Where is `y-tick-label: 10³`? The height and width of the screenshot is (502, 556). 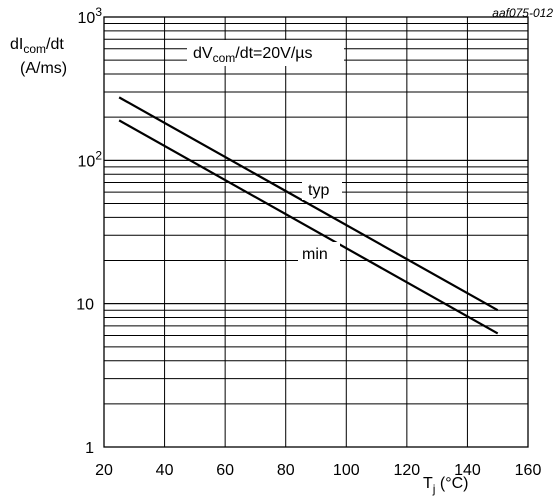 y-tick-label: 10³ is located at coordinates (90, 16).